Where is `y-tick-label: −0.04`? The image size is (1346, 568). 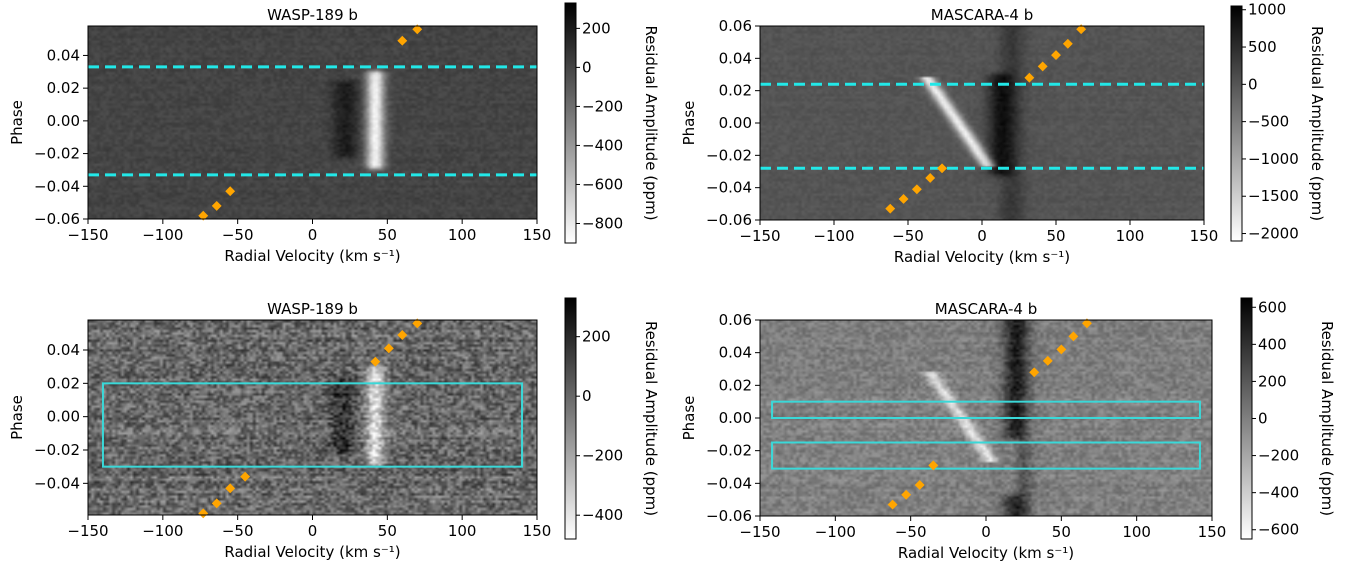
y-tick-label: −0.04 is located at coordinates (729, 483).